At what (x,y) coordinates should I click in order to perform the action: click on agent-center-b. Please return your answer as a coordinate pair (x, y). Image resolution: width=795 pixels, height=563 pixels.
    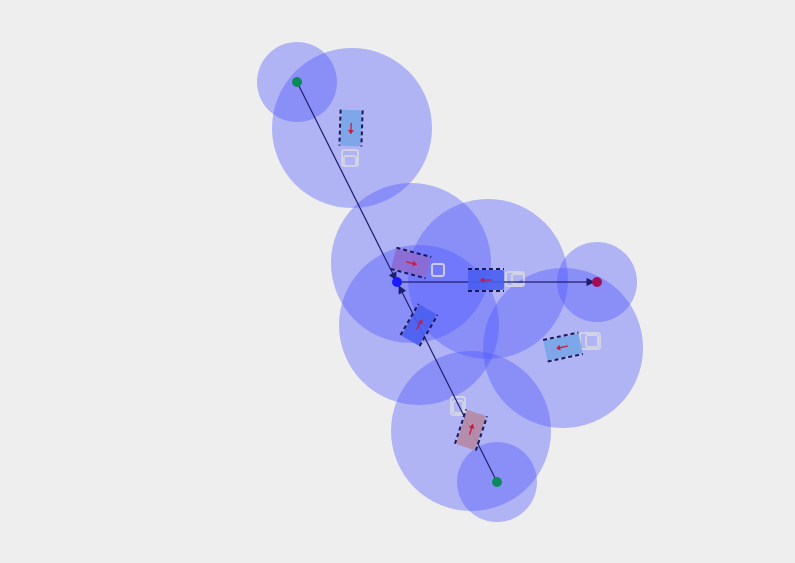
    Looking at the image, I should click on (486, 280).